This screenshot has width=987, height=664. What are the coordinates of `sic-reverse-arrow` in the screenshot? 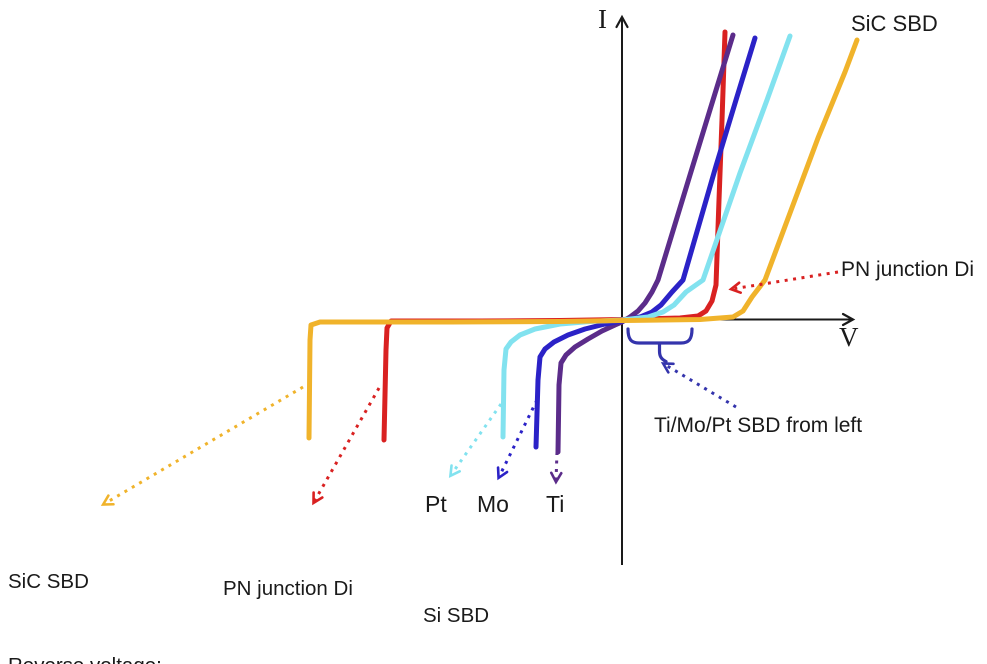 It's located at (202, 445).